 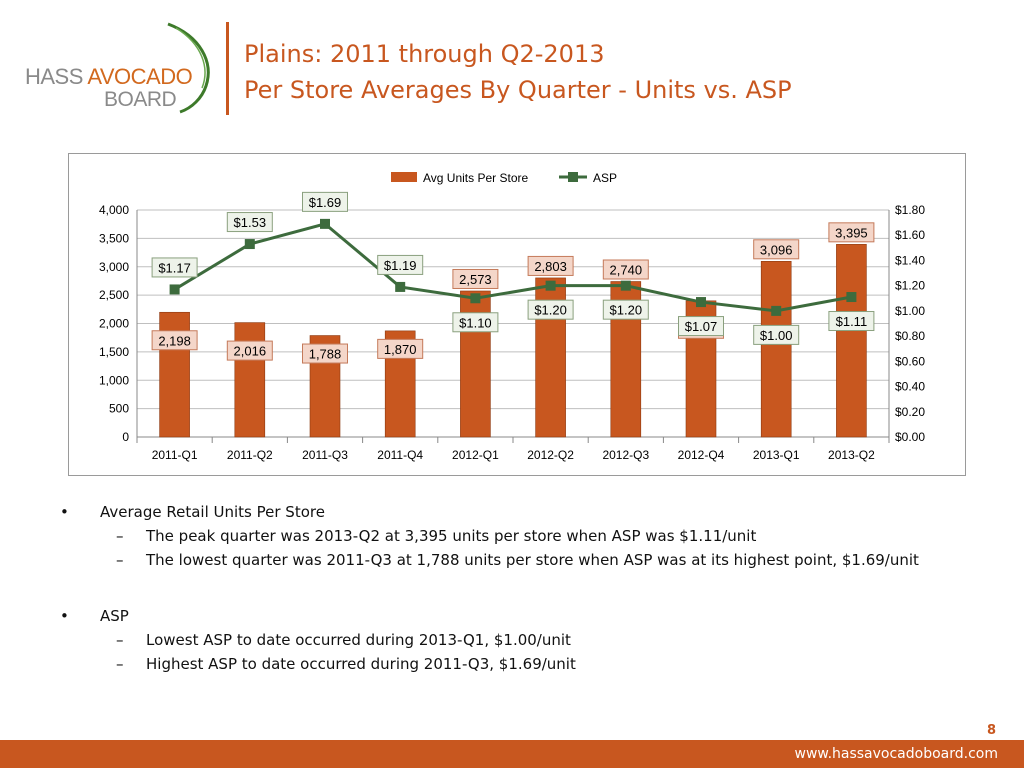 I want to click on footer-bar: www.hassavocadoboard.com, so click(x=512, y=754).